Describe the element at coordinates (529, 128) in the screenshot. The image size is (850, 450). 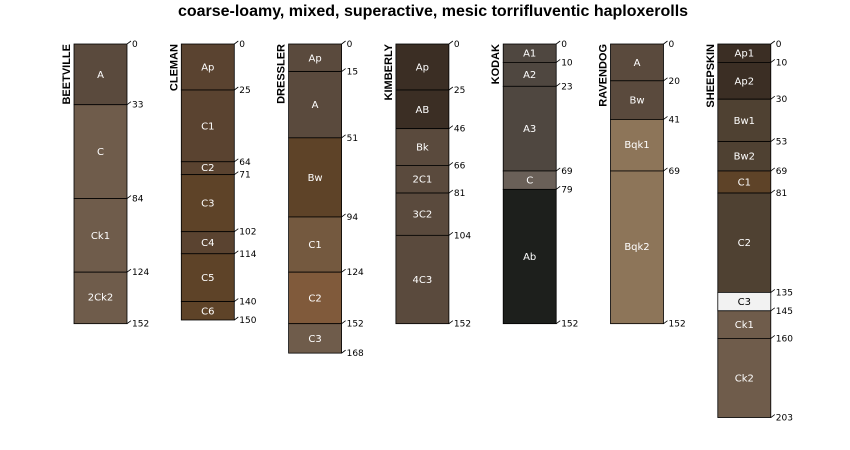
I see `horizon-kodak-a3` at that location.